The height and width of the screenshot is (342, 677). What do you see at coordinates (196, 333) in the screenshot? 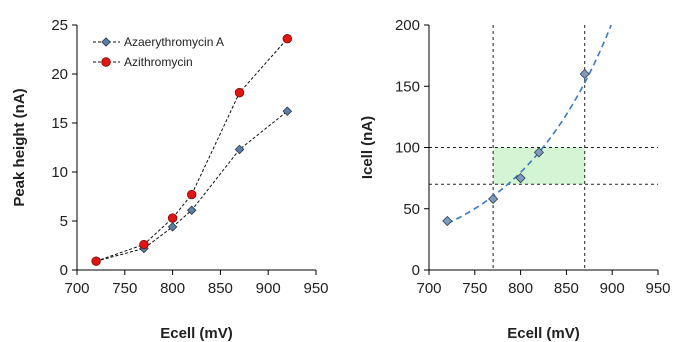
I see `left-x-axis-title: Ecell (mV)` at bounding box center [196, 333].